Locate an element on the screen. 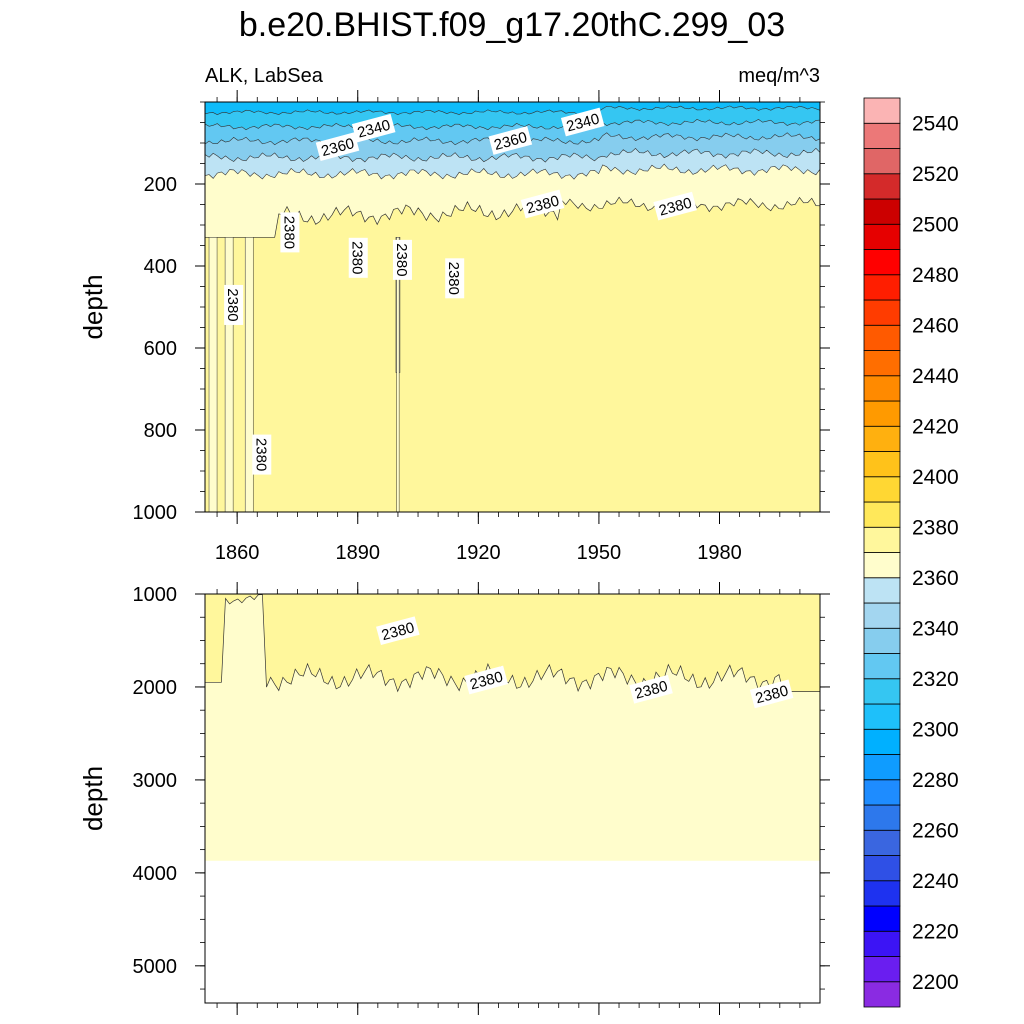 The image size is (1024, 1024). colorbar-label: 2280 is located at coordinates (935, 780).